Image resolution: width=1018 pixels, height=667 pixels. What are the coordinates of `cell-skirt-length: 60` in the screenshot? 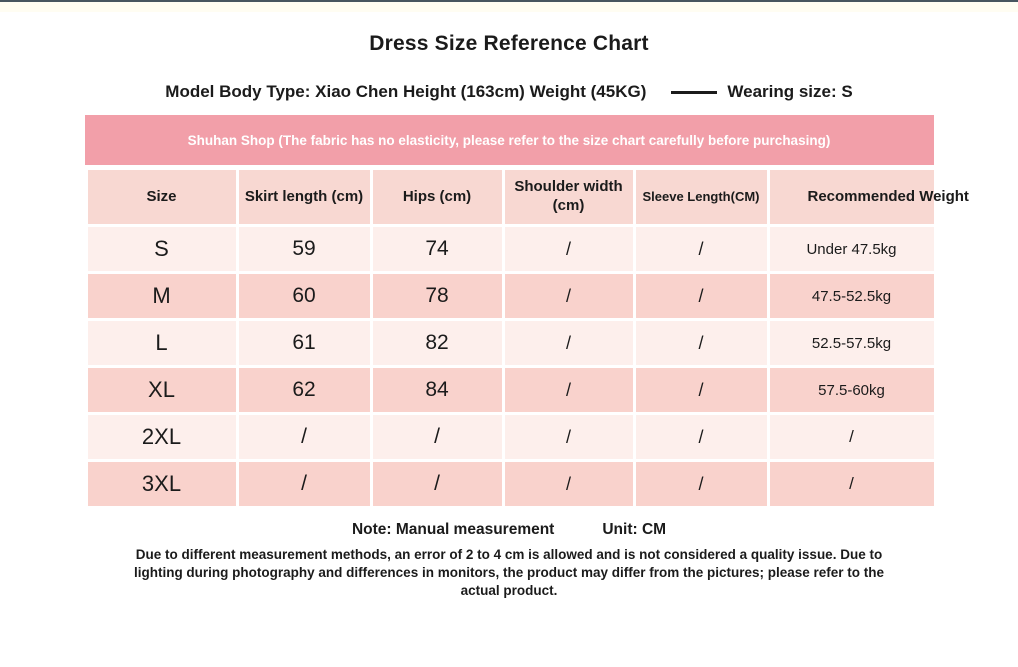 It's located at (304, 296).